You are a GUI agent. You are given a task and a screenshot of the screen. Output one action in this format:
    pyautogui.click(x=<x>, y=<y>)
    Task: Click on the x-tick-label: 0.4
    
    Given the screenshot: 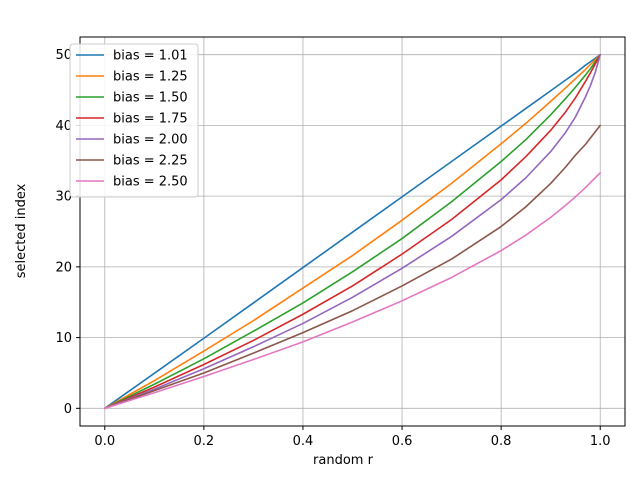 What is the action you would take?
    pyautogui.click(x=303, y=441)
    